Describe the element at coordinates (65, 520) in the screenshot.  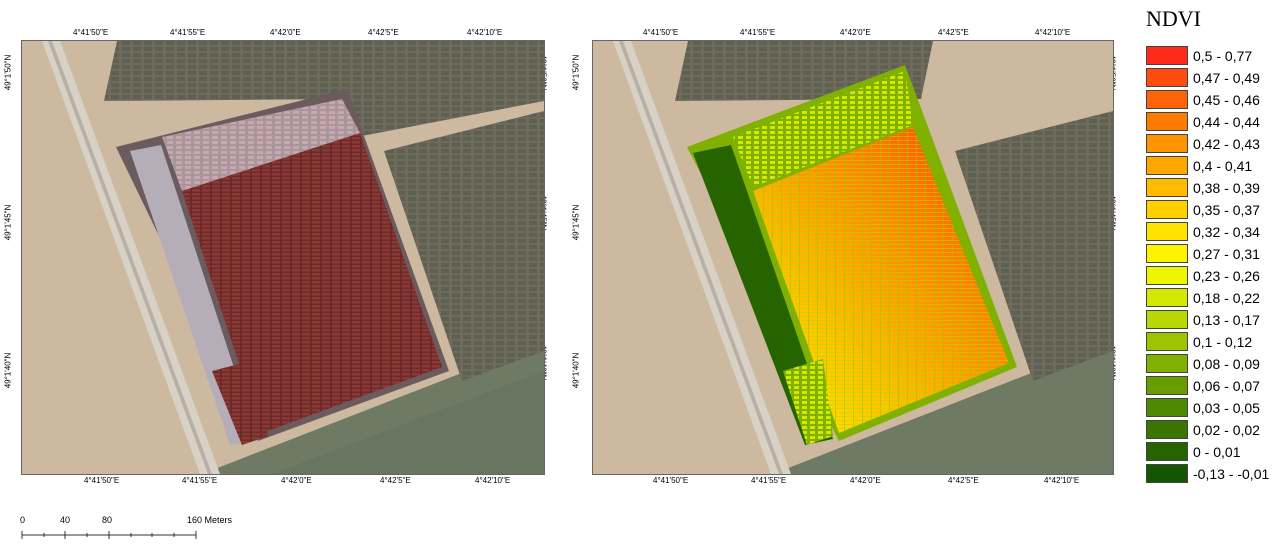
I see `scale-label-40: 40` at that location.